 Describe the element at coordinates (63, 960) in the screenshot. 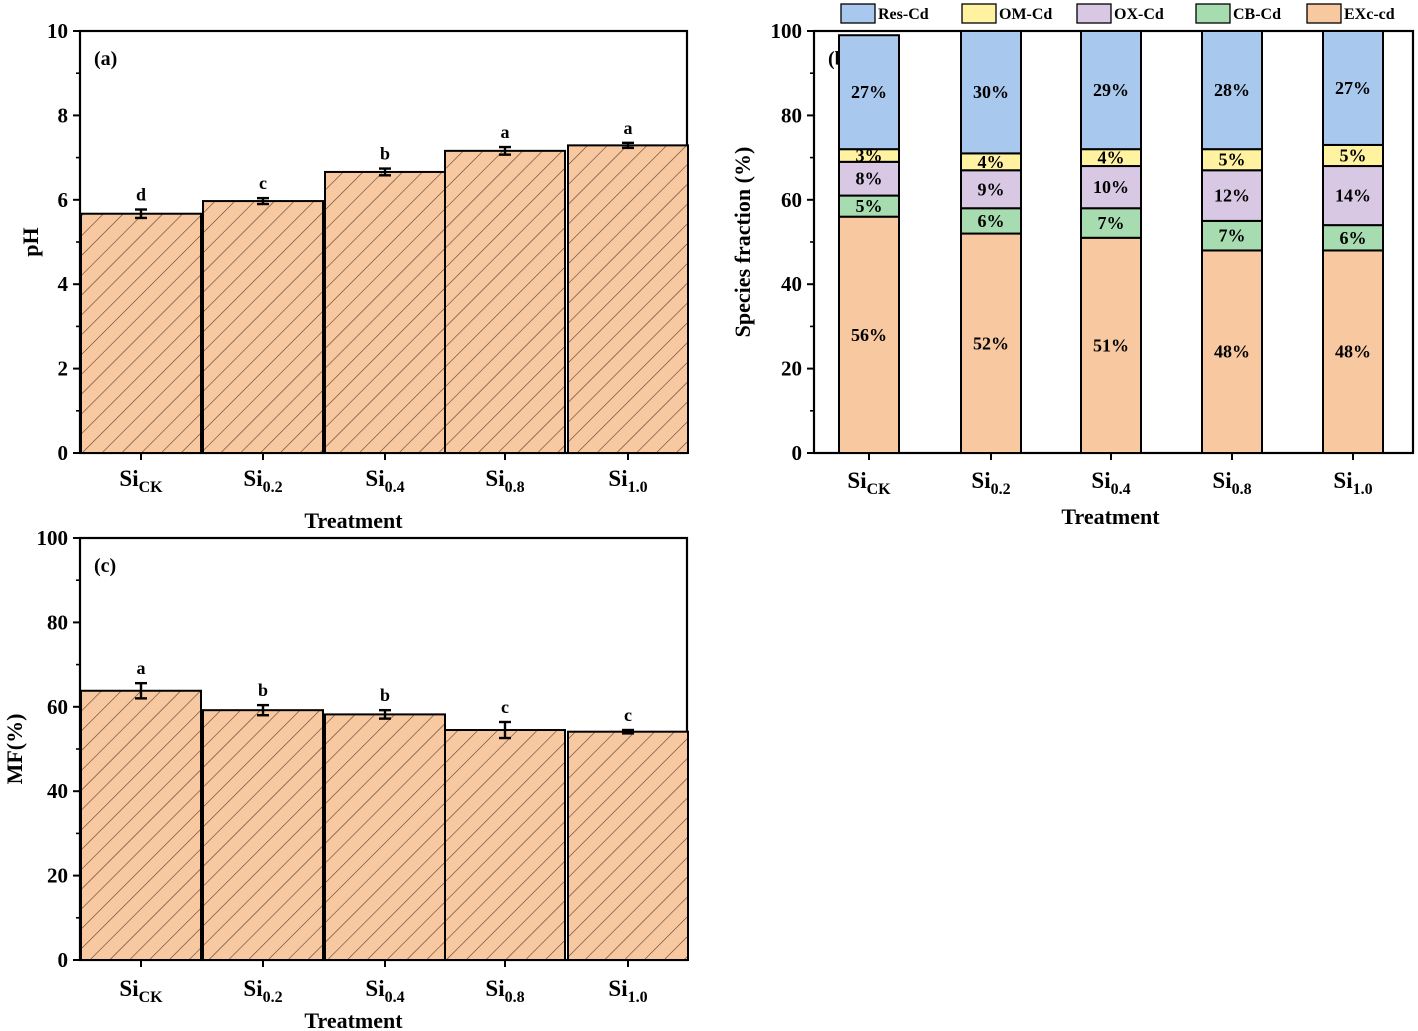

I see `panel-c-ytick-label: 0` at that location.